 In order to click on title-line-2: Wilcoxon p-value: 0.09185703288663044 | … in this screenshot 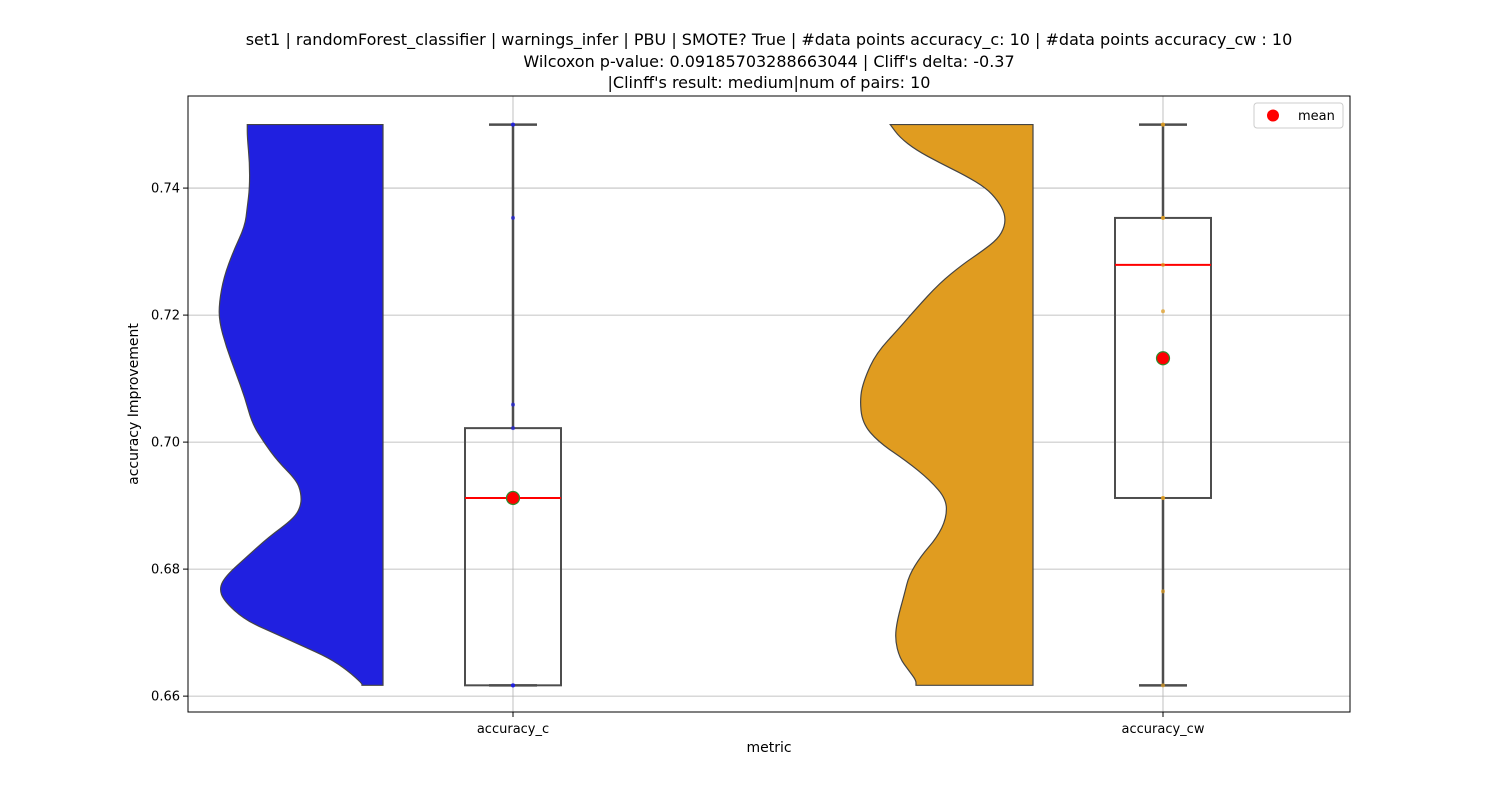, I will do `click(769, 61)`.